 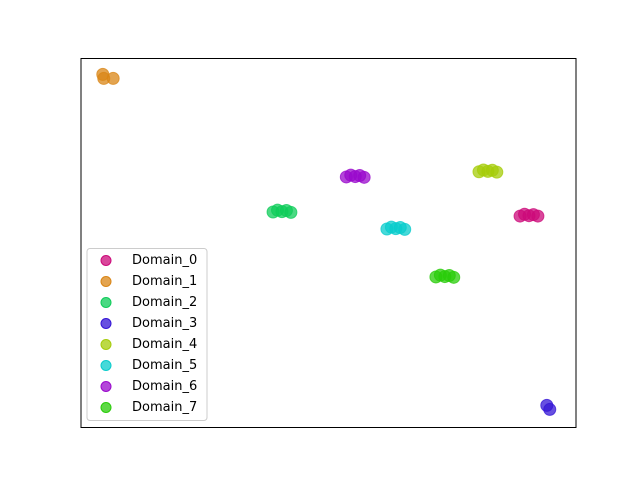 I want to click on legend-label: Domain_3, so click(x=164, y=323).